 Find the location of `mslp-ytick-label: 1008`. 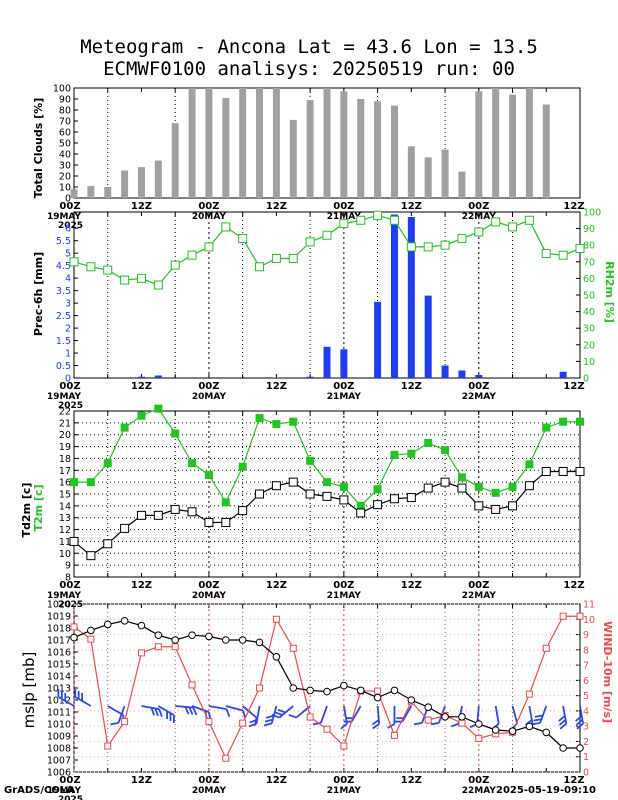

mslp-ytick-label: 1008 is located at coordinates (59, 749).